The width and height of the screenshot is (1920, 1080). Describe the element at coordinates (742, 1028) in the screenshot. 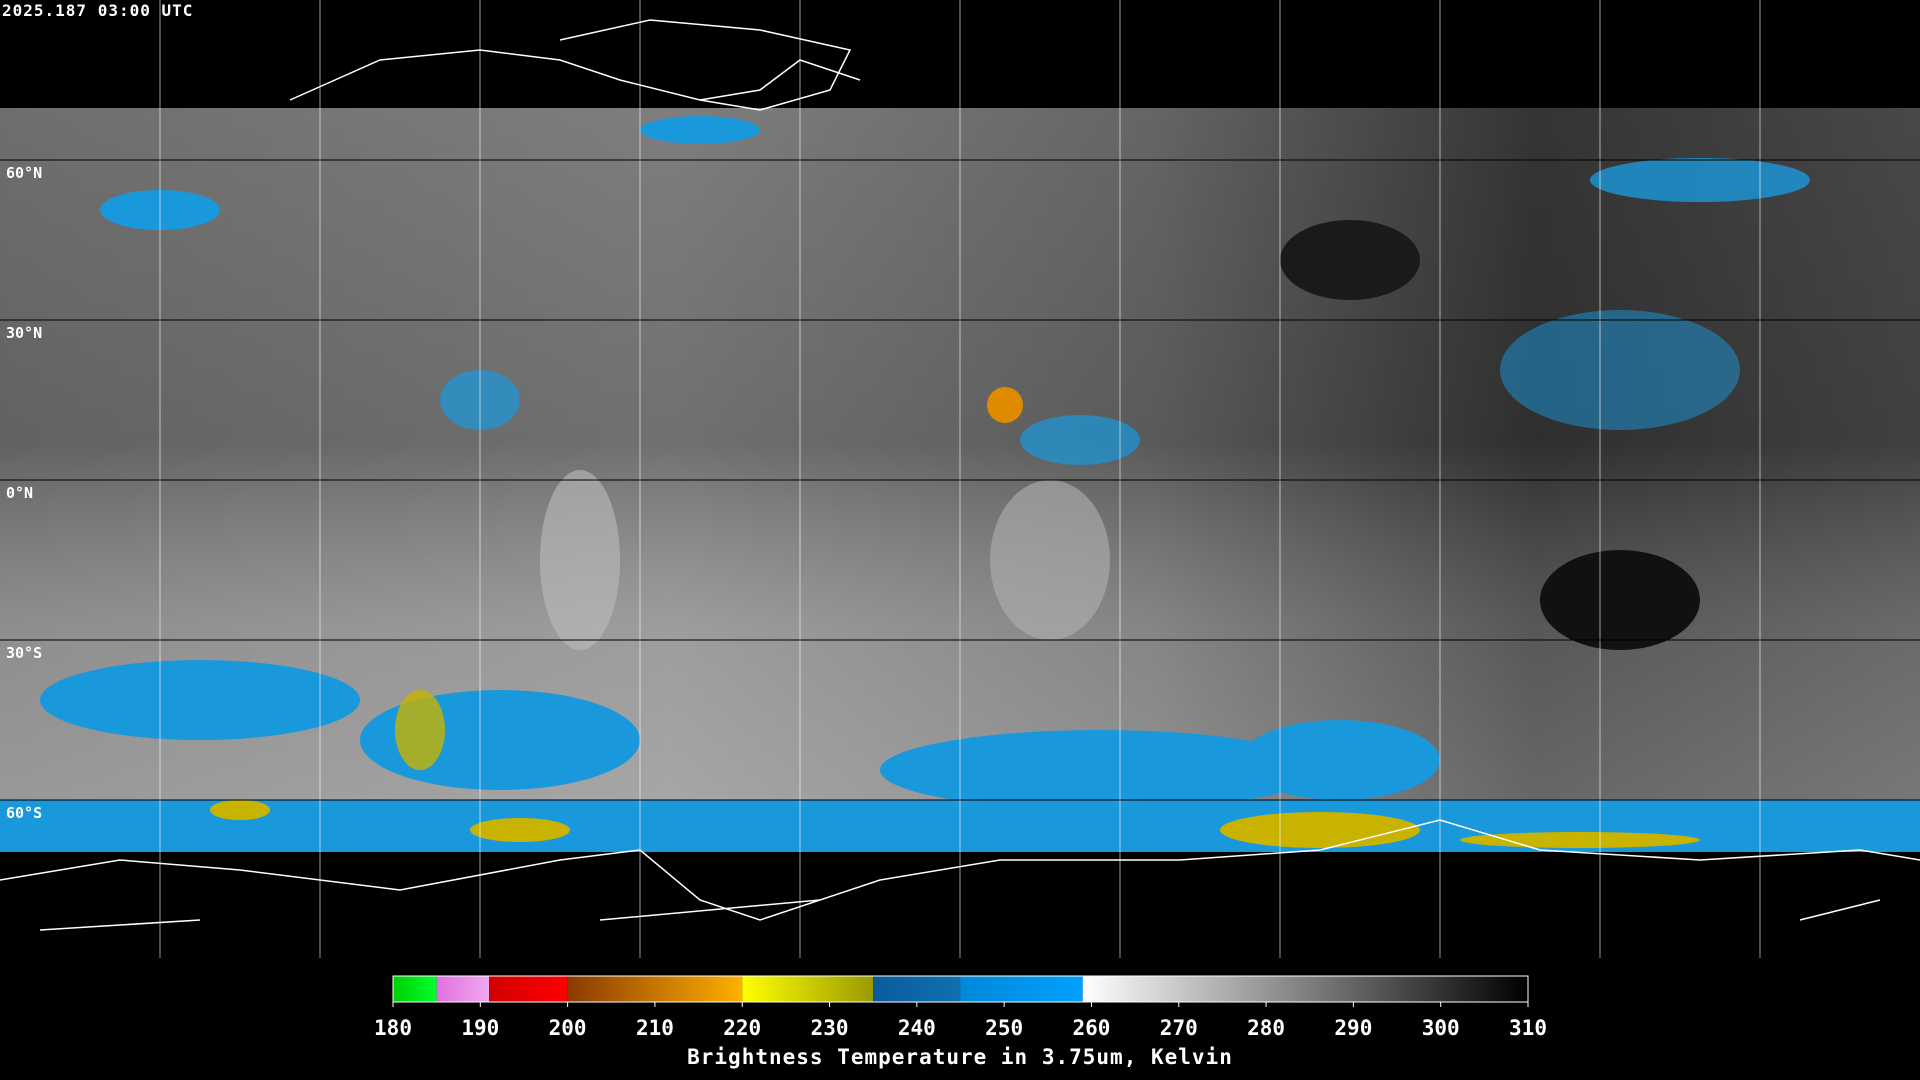

I see `colorbar-tick-label: 220` at that location.